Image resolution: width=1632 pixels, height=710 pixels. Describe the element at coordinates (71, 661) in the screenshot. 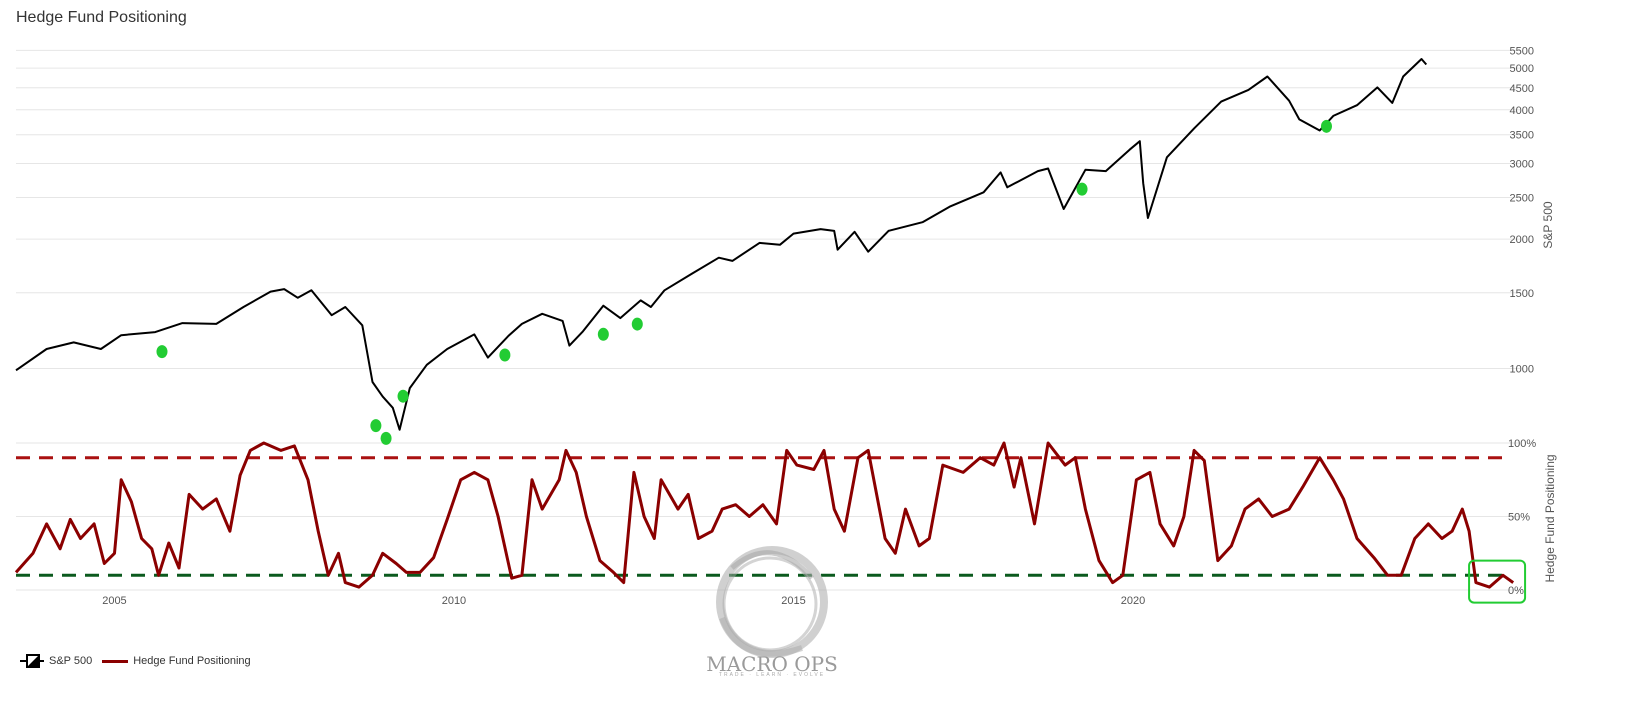

I see `legend-label-sp500: S&P 500` at that location.